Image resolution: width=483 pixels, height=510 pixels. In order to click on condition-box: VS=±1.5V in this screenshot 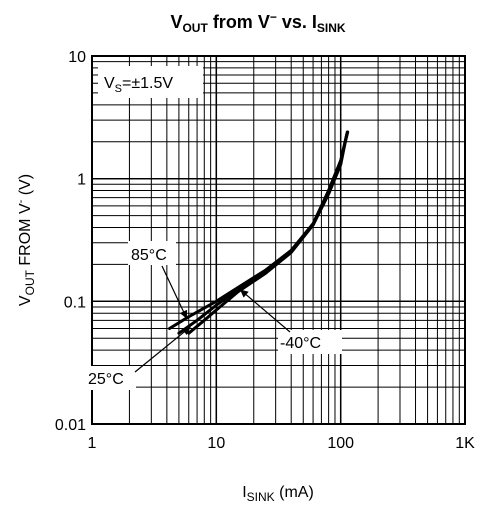, I will do `click(150, 82)`.